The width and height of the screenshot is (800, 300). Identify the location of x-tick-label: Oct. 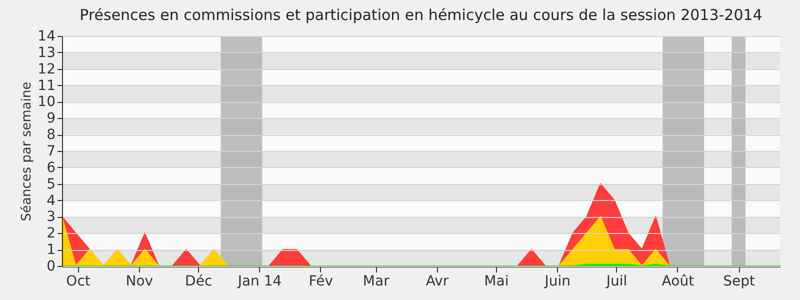
(78, 282).